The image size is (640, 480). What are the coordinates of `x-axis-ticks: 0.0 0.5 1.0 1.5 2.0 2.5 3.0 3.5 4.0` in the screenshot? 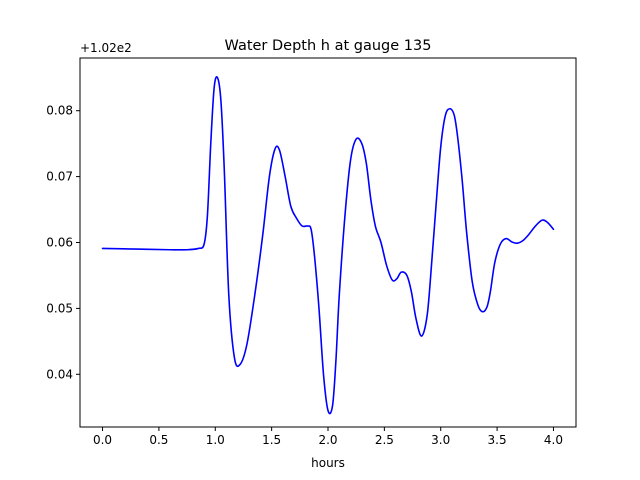 It's located at (328, 437).